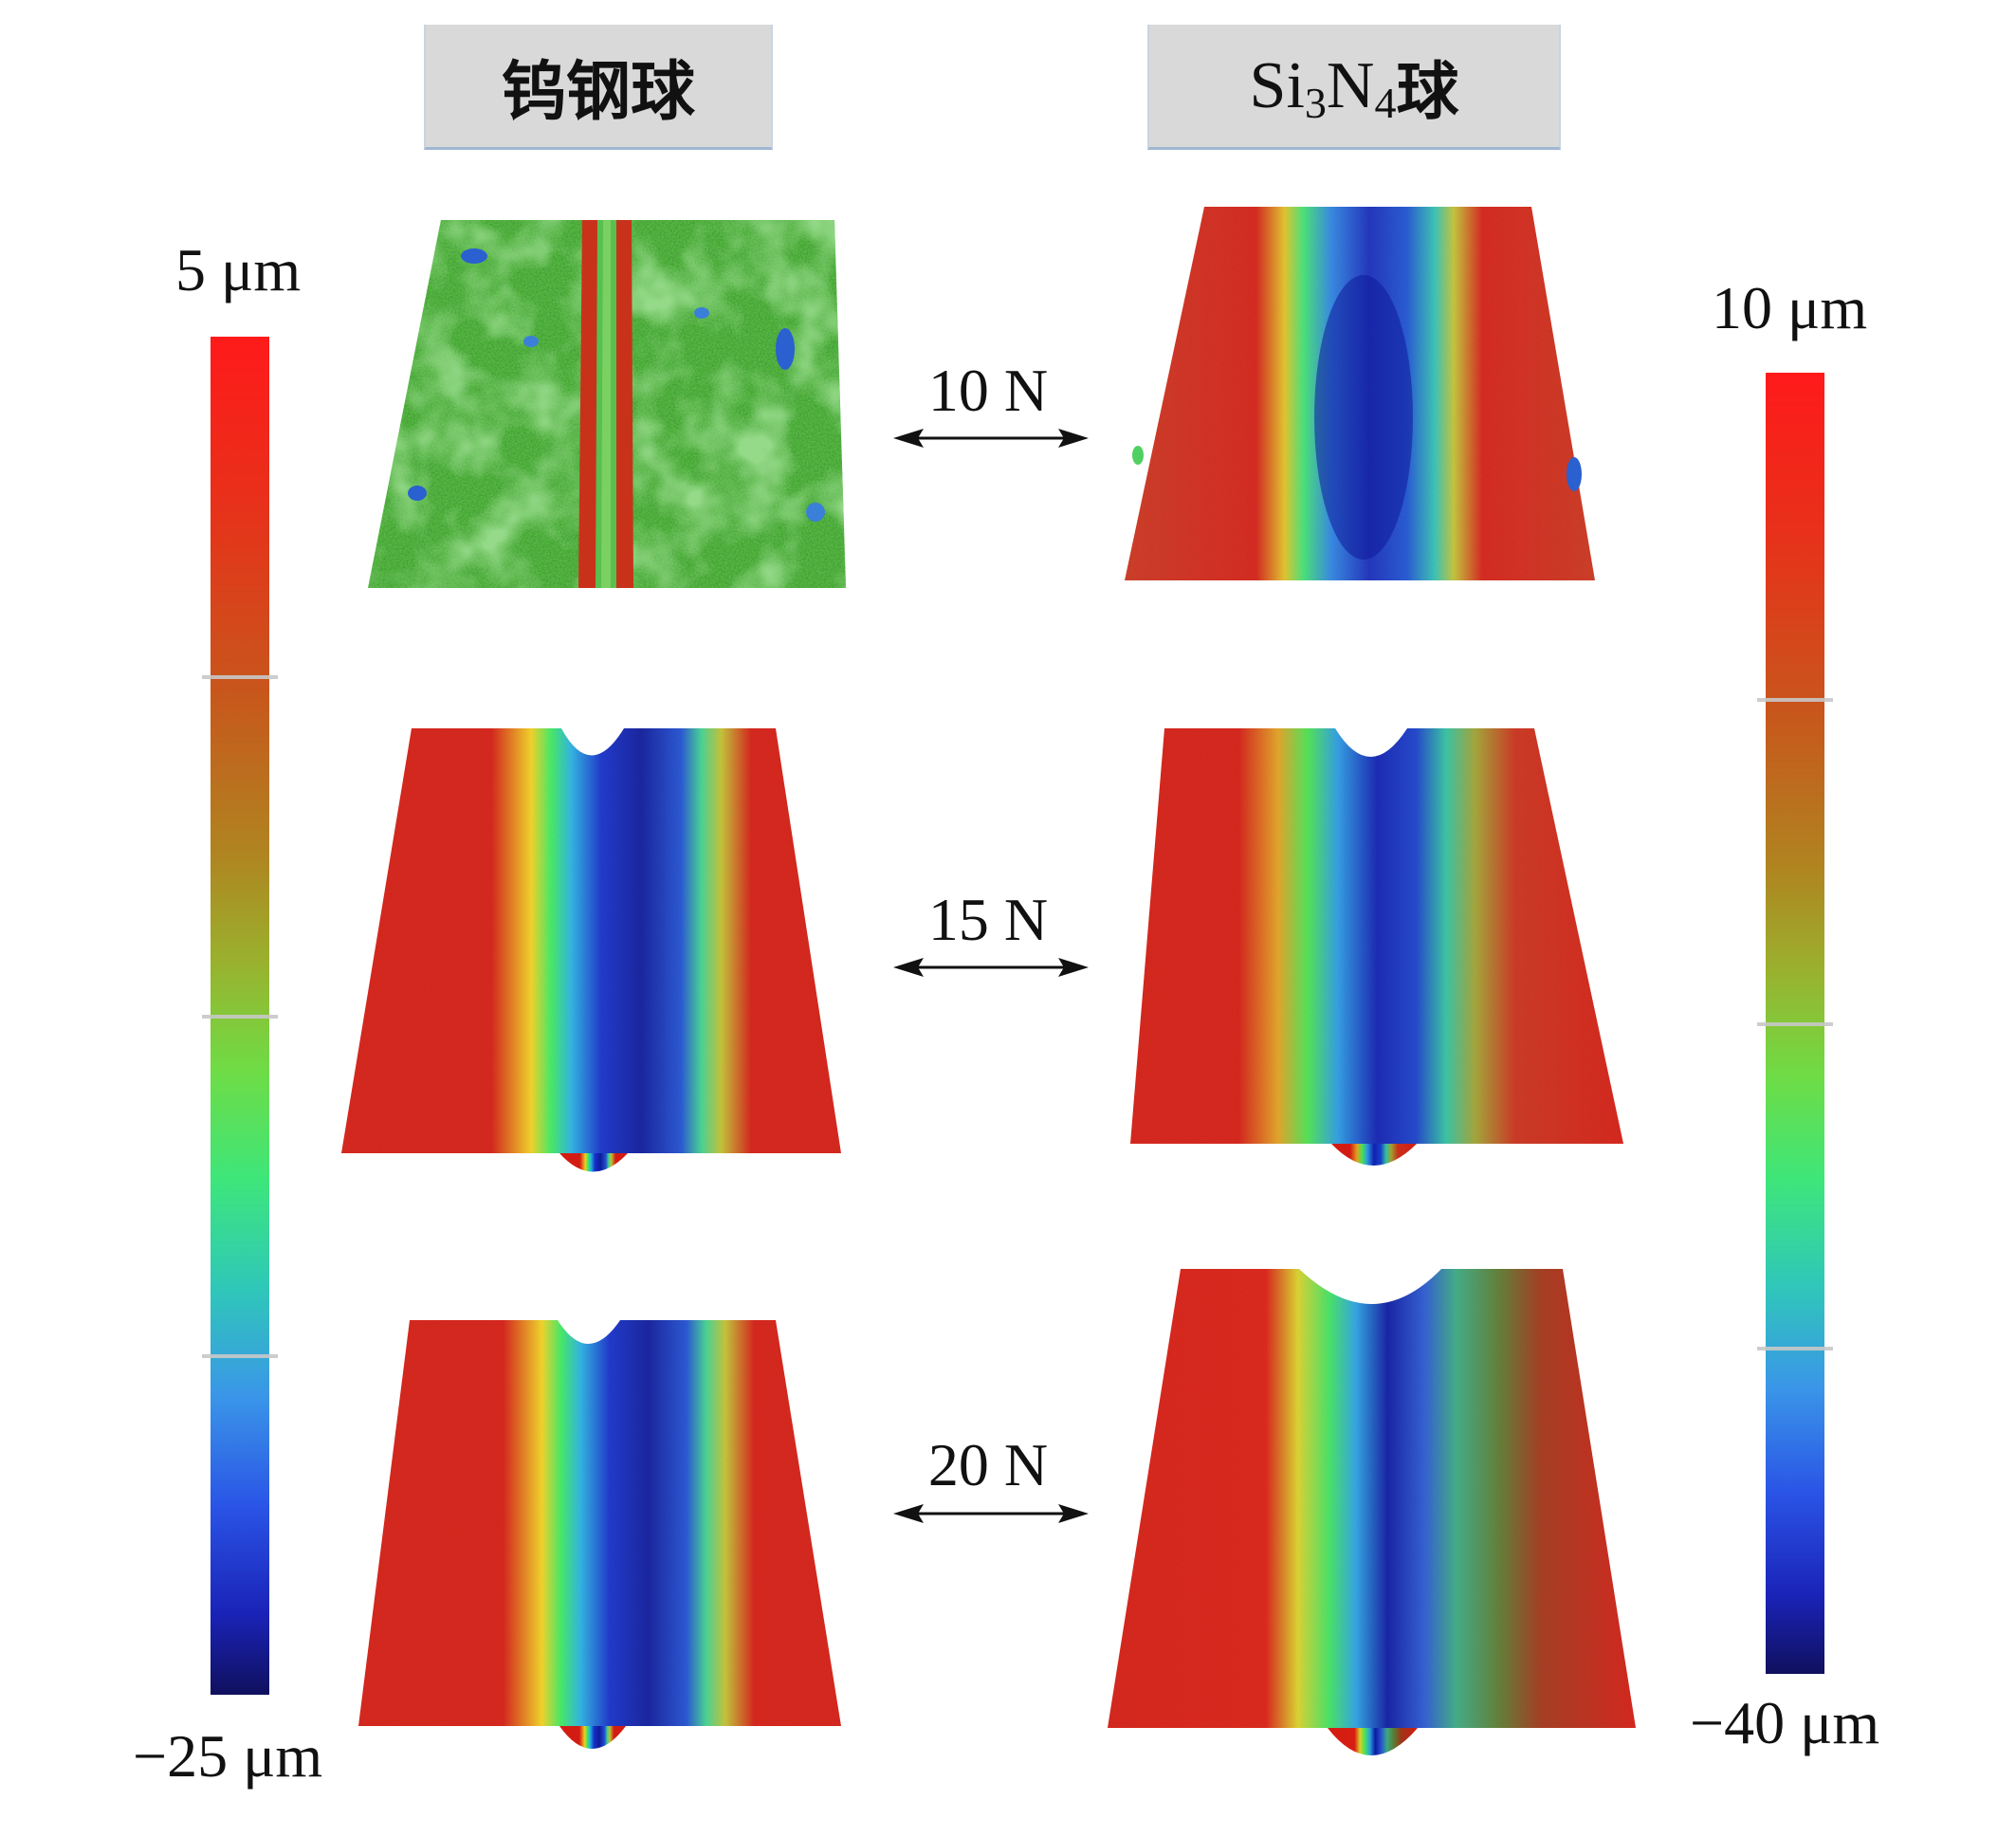 This screenshot has width=2016, height=1837. I want to click on right-scale-min-label: −40 μm, so click(1785, 1723).